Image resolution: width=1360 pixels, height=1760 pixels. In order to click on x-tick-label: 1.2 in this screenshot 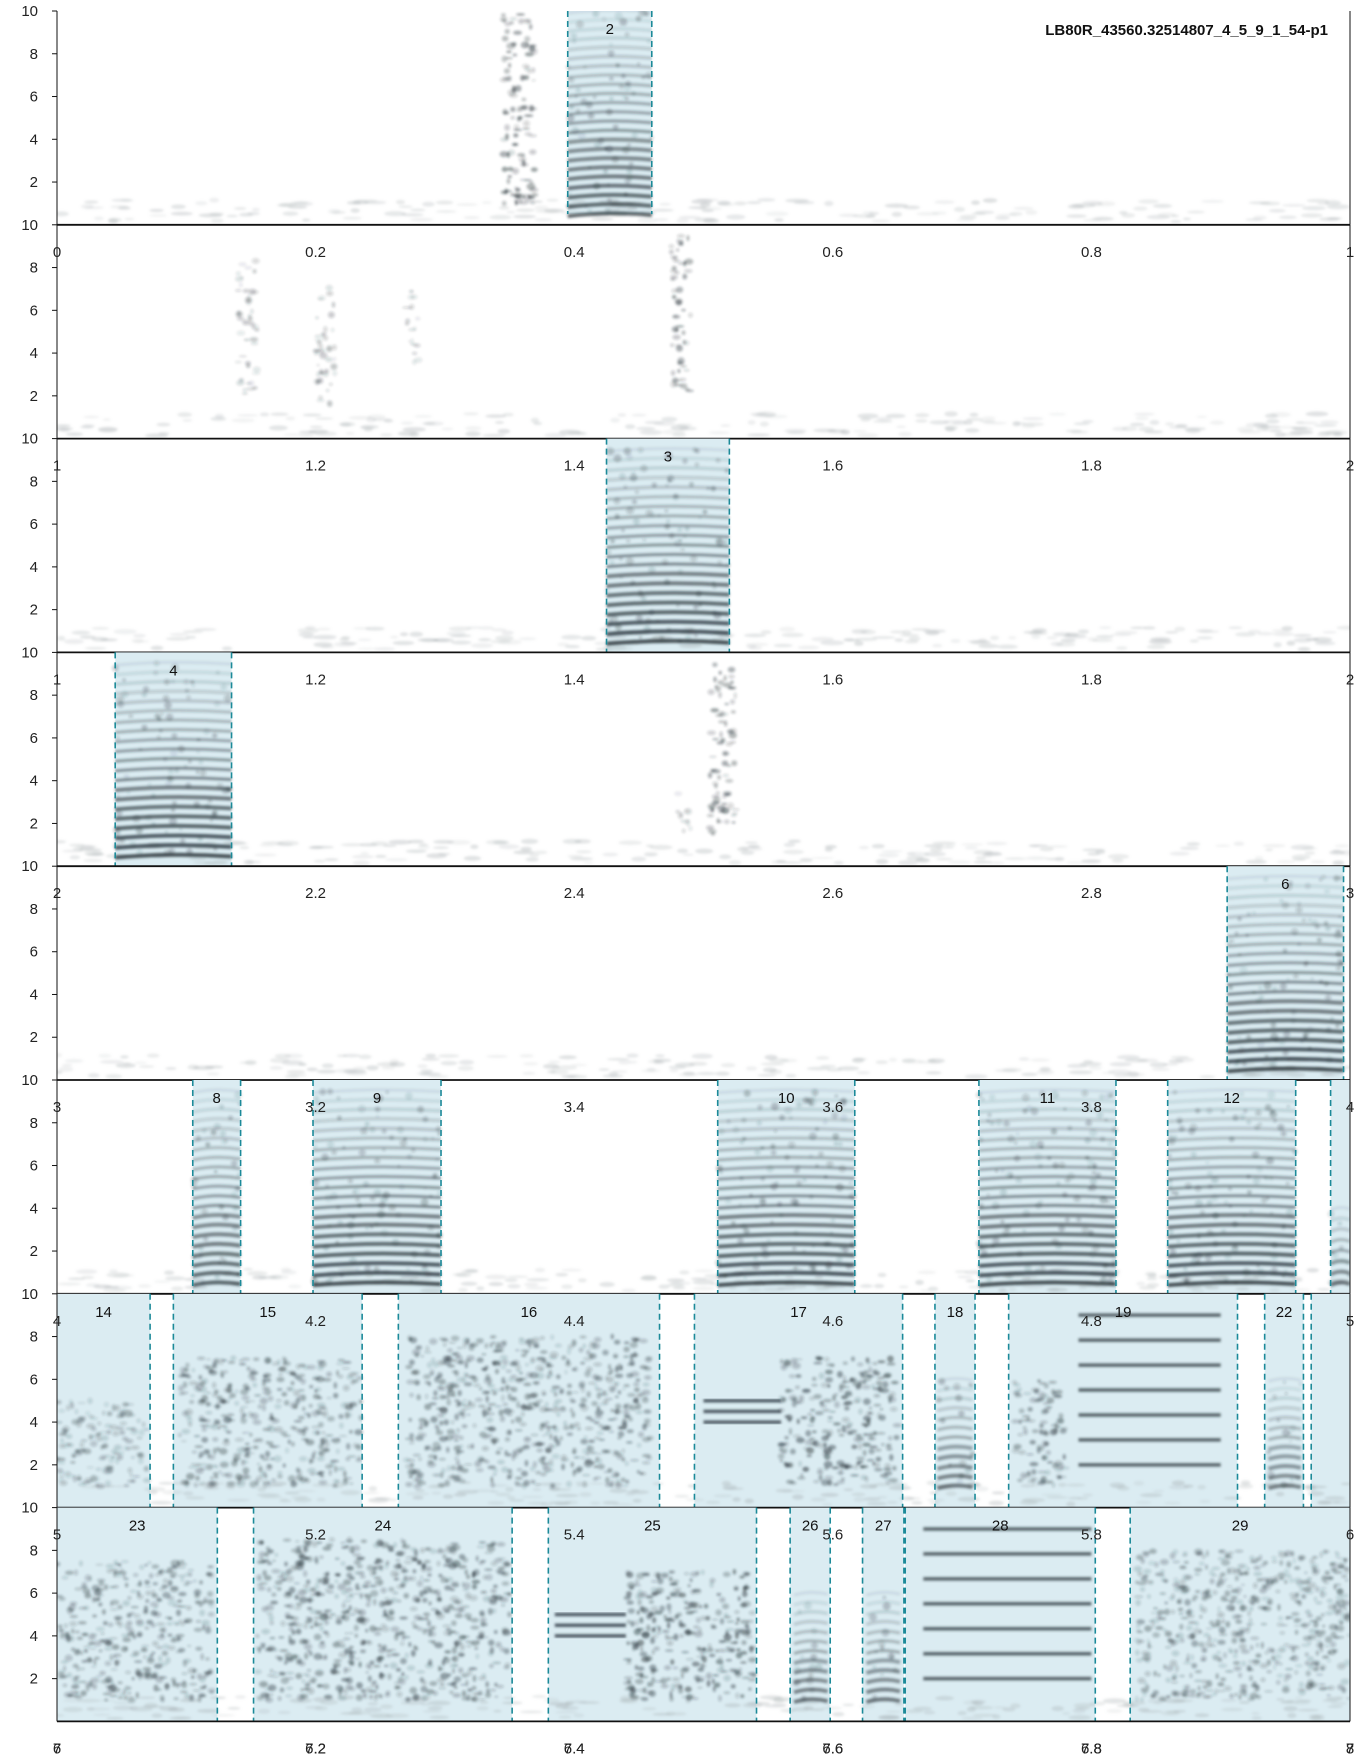, I will do `click(315, 466)`.